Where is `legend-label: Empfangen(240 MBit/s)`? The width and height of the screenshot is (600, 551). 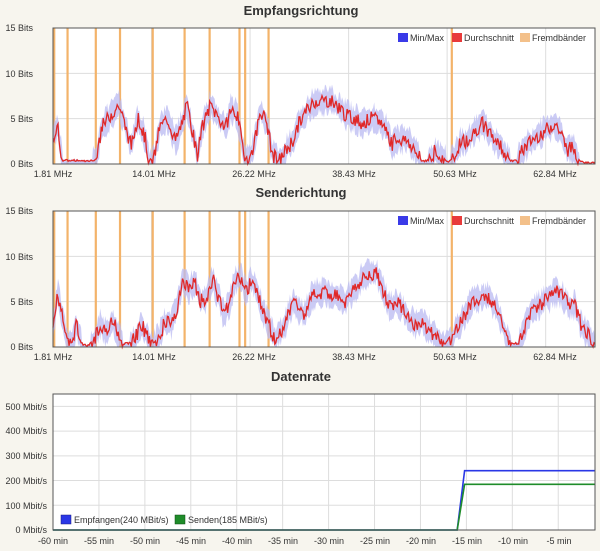
legend-label: Empfangen(240 MBit/s) is located at coordinates (121, 520).